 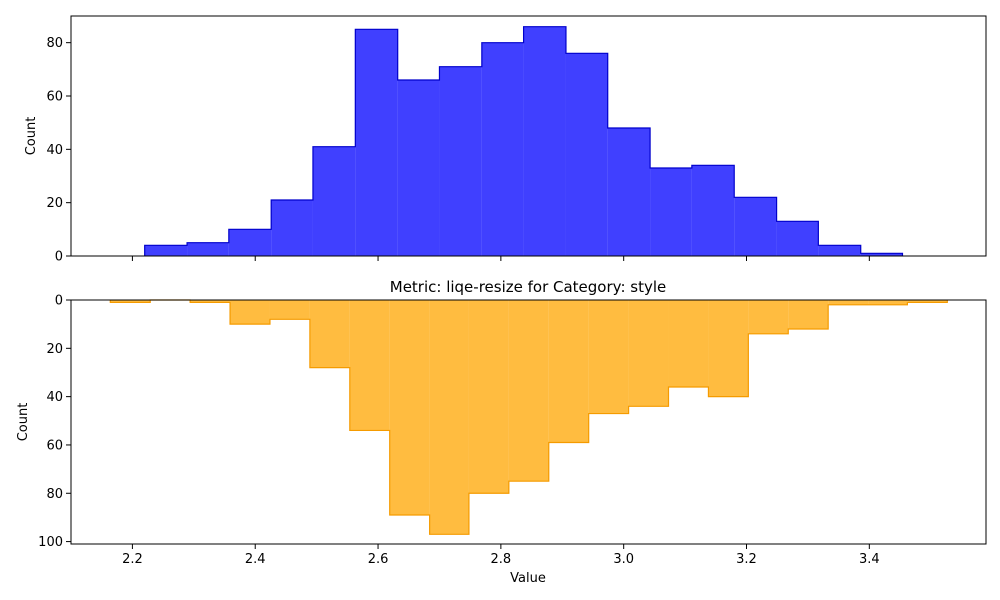 I want to click on top-x-ticks, so click(x=500, y=258).